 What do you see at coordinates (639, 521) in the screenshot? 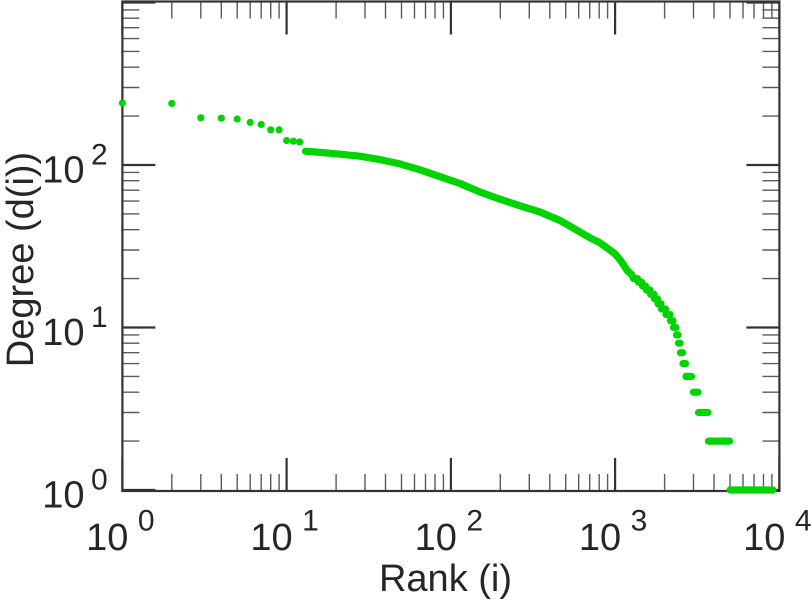
I see `svg-text: 3` at bounding box center [639, 521].